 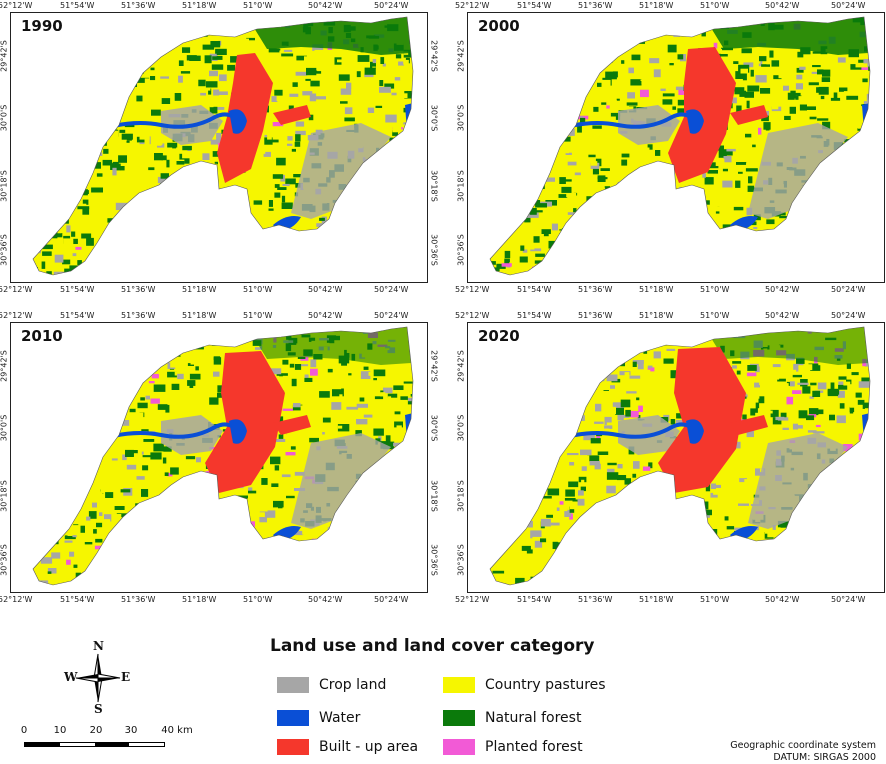 What do you see at coordinates (42, 26) in the screenshot?
I see `map-year-label: 1990` at bounding box center [42, 26].